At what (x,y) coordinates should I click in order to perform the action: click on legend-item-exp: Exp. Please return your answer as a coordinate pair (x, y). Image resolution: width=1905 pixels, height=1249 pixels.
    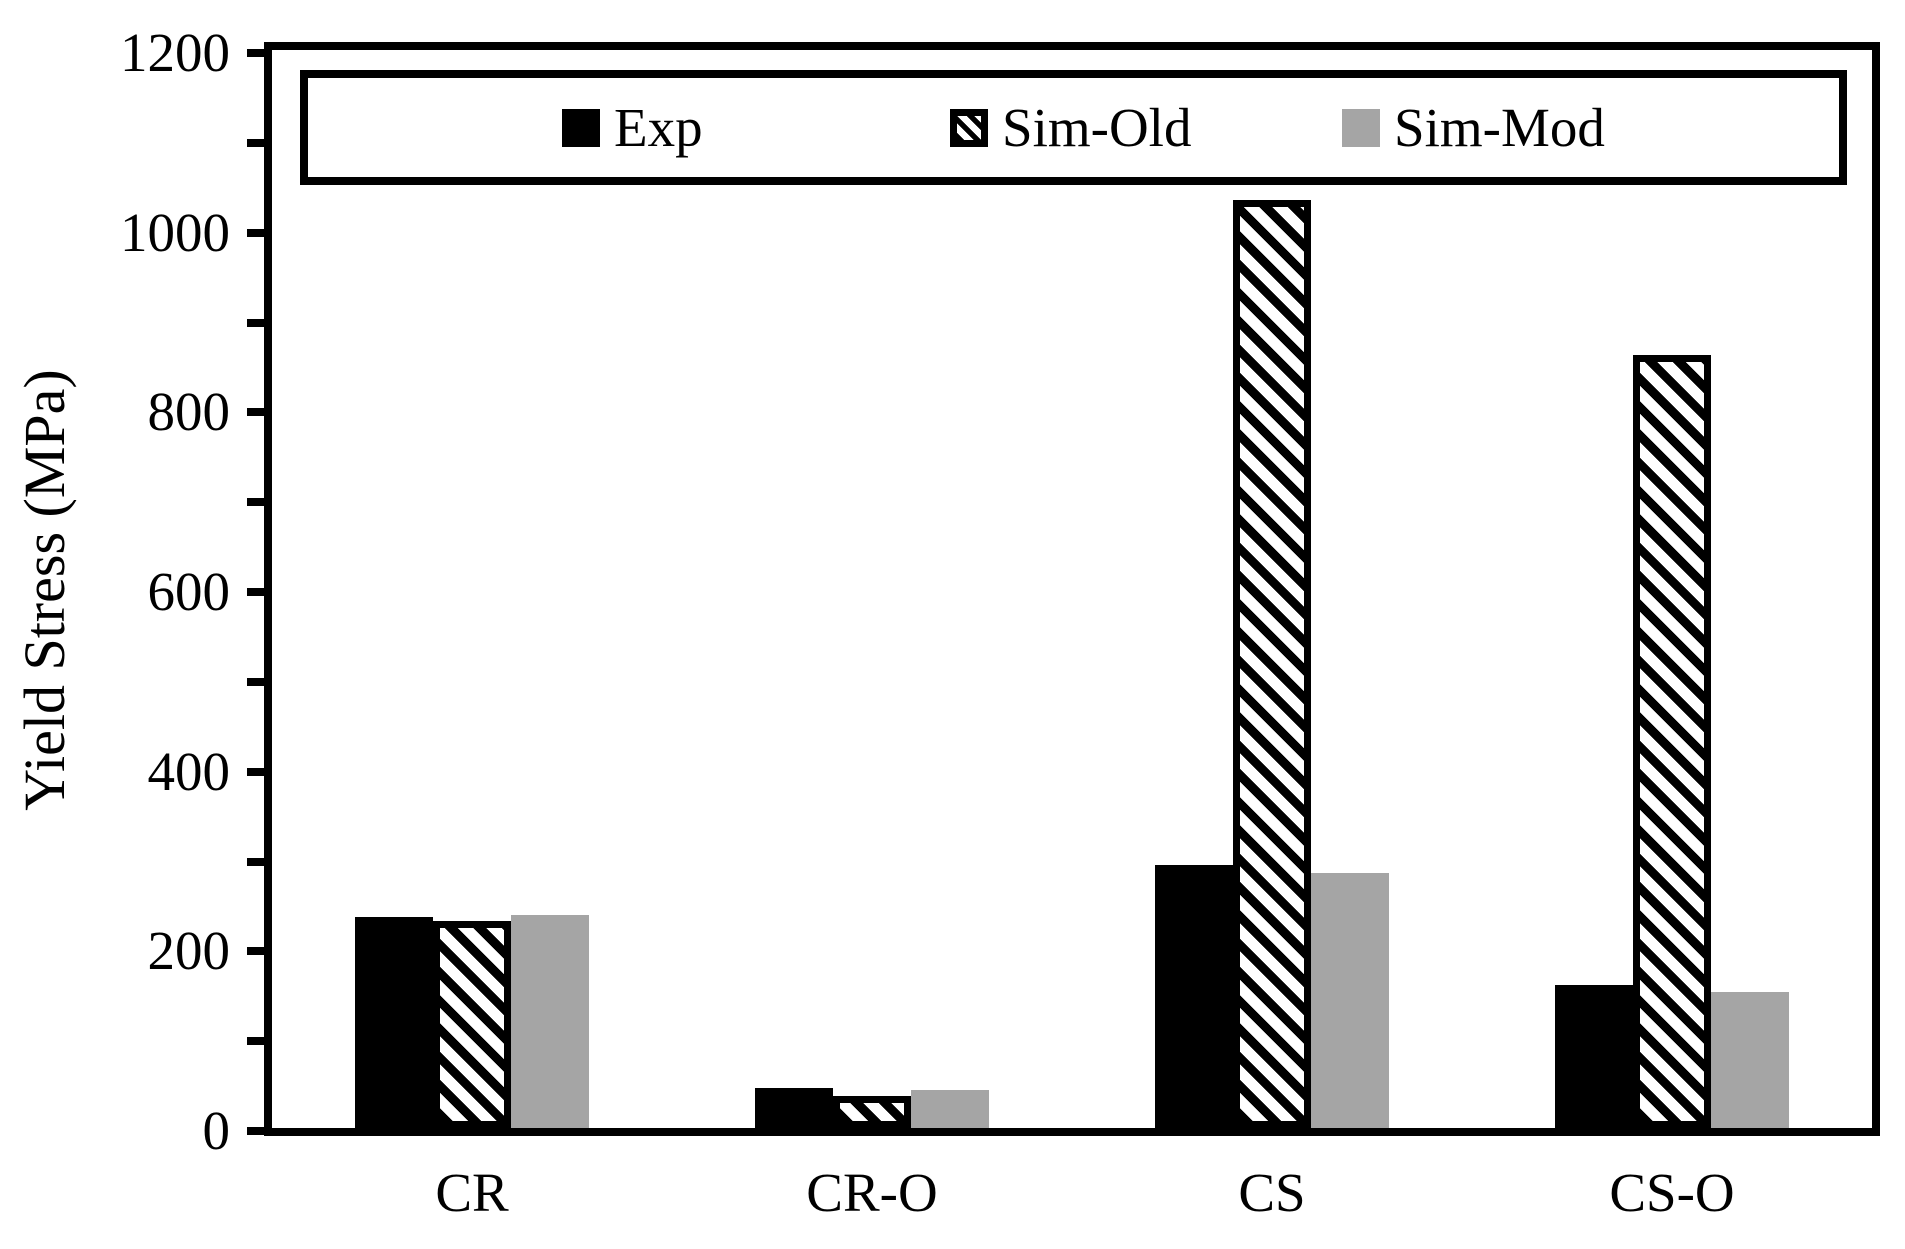
    Looking at the image, I should click on (632, 127).